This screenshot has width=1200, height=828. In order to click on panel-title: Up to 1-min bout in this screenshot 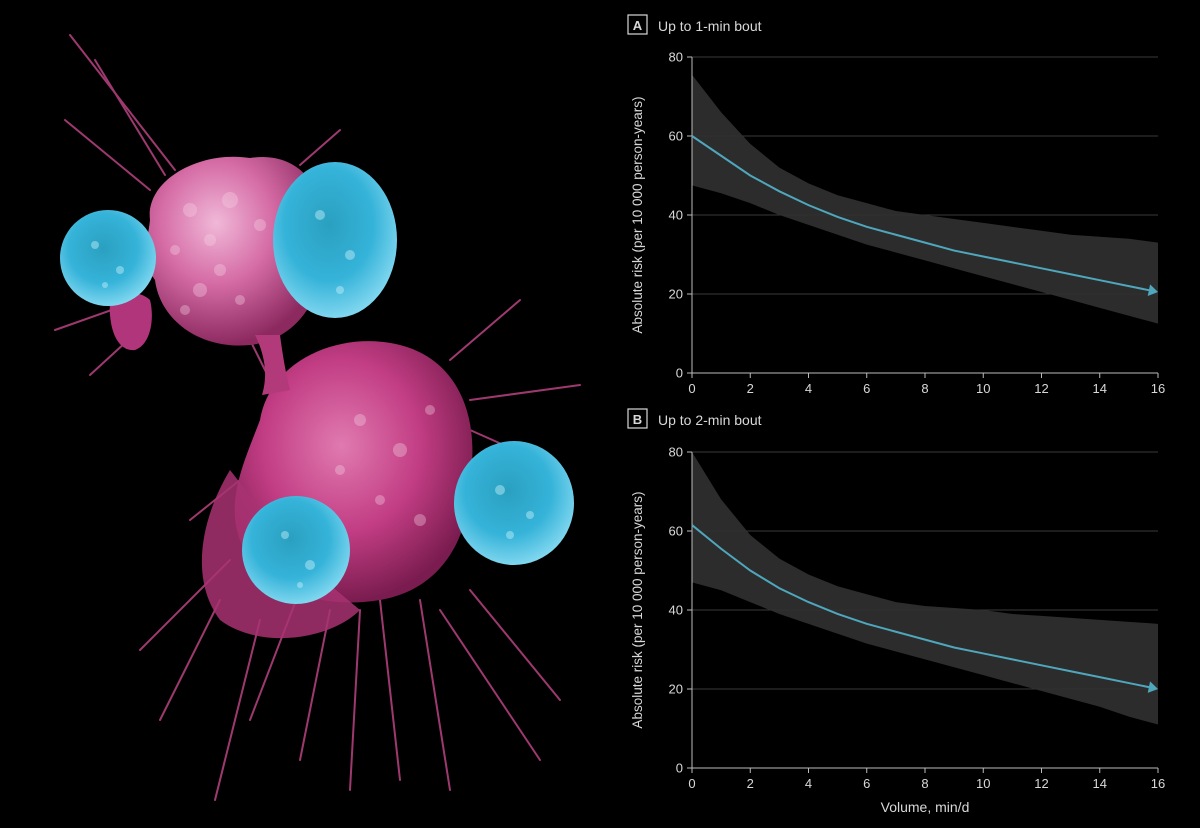, I will do `click(710, 26)`.